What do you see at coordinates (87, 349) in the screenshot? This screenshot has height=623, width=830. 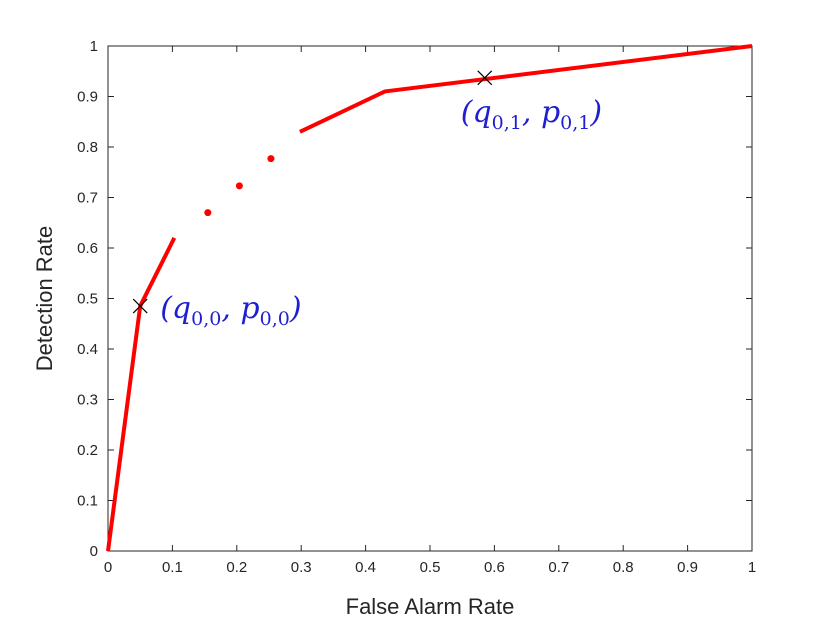 I see `y-tick-label: 0.4` at bounding box center [87, 349].